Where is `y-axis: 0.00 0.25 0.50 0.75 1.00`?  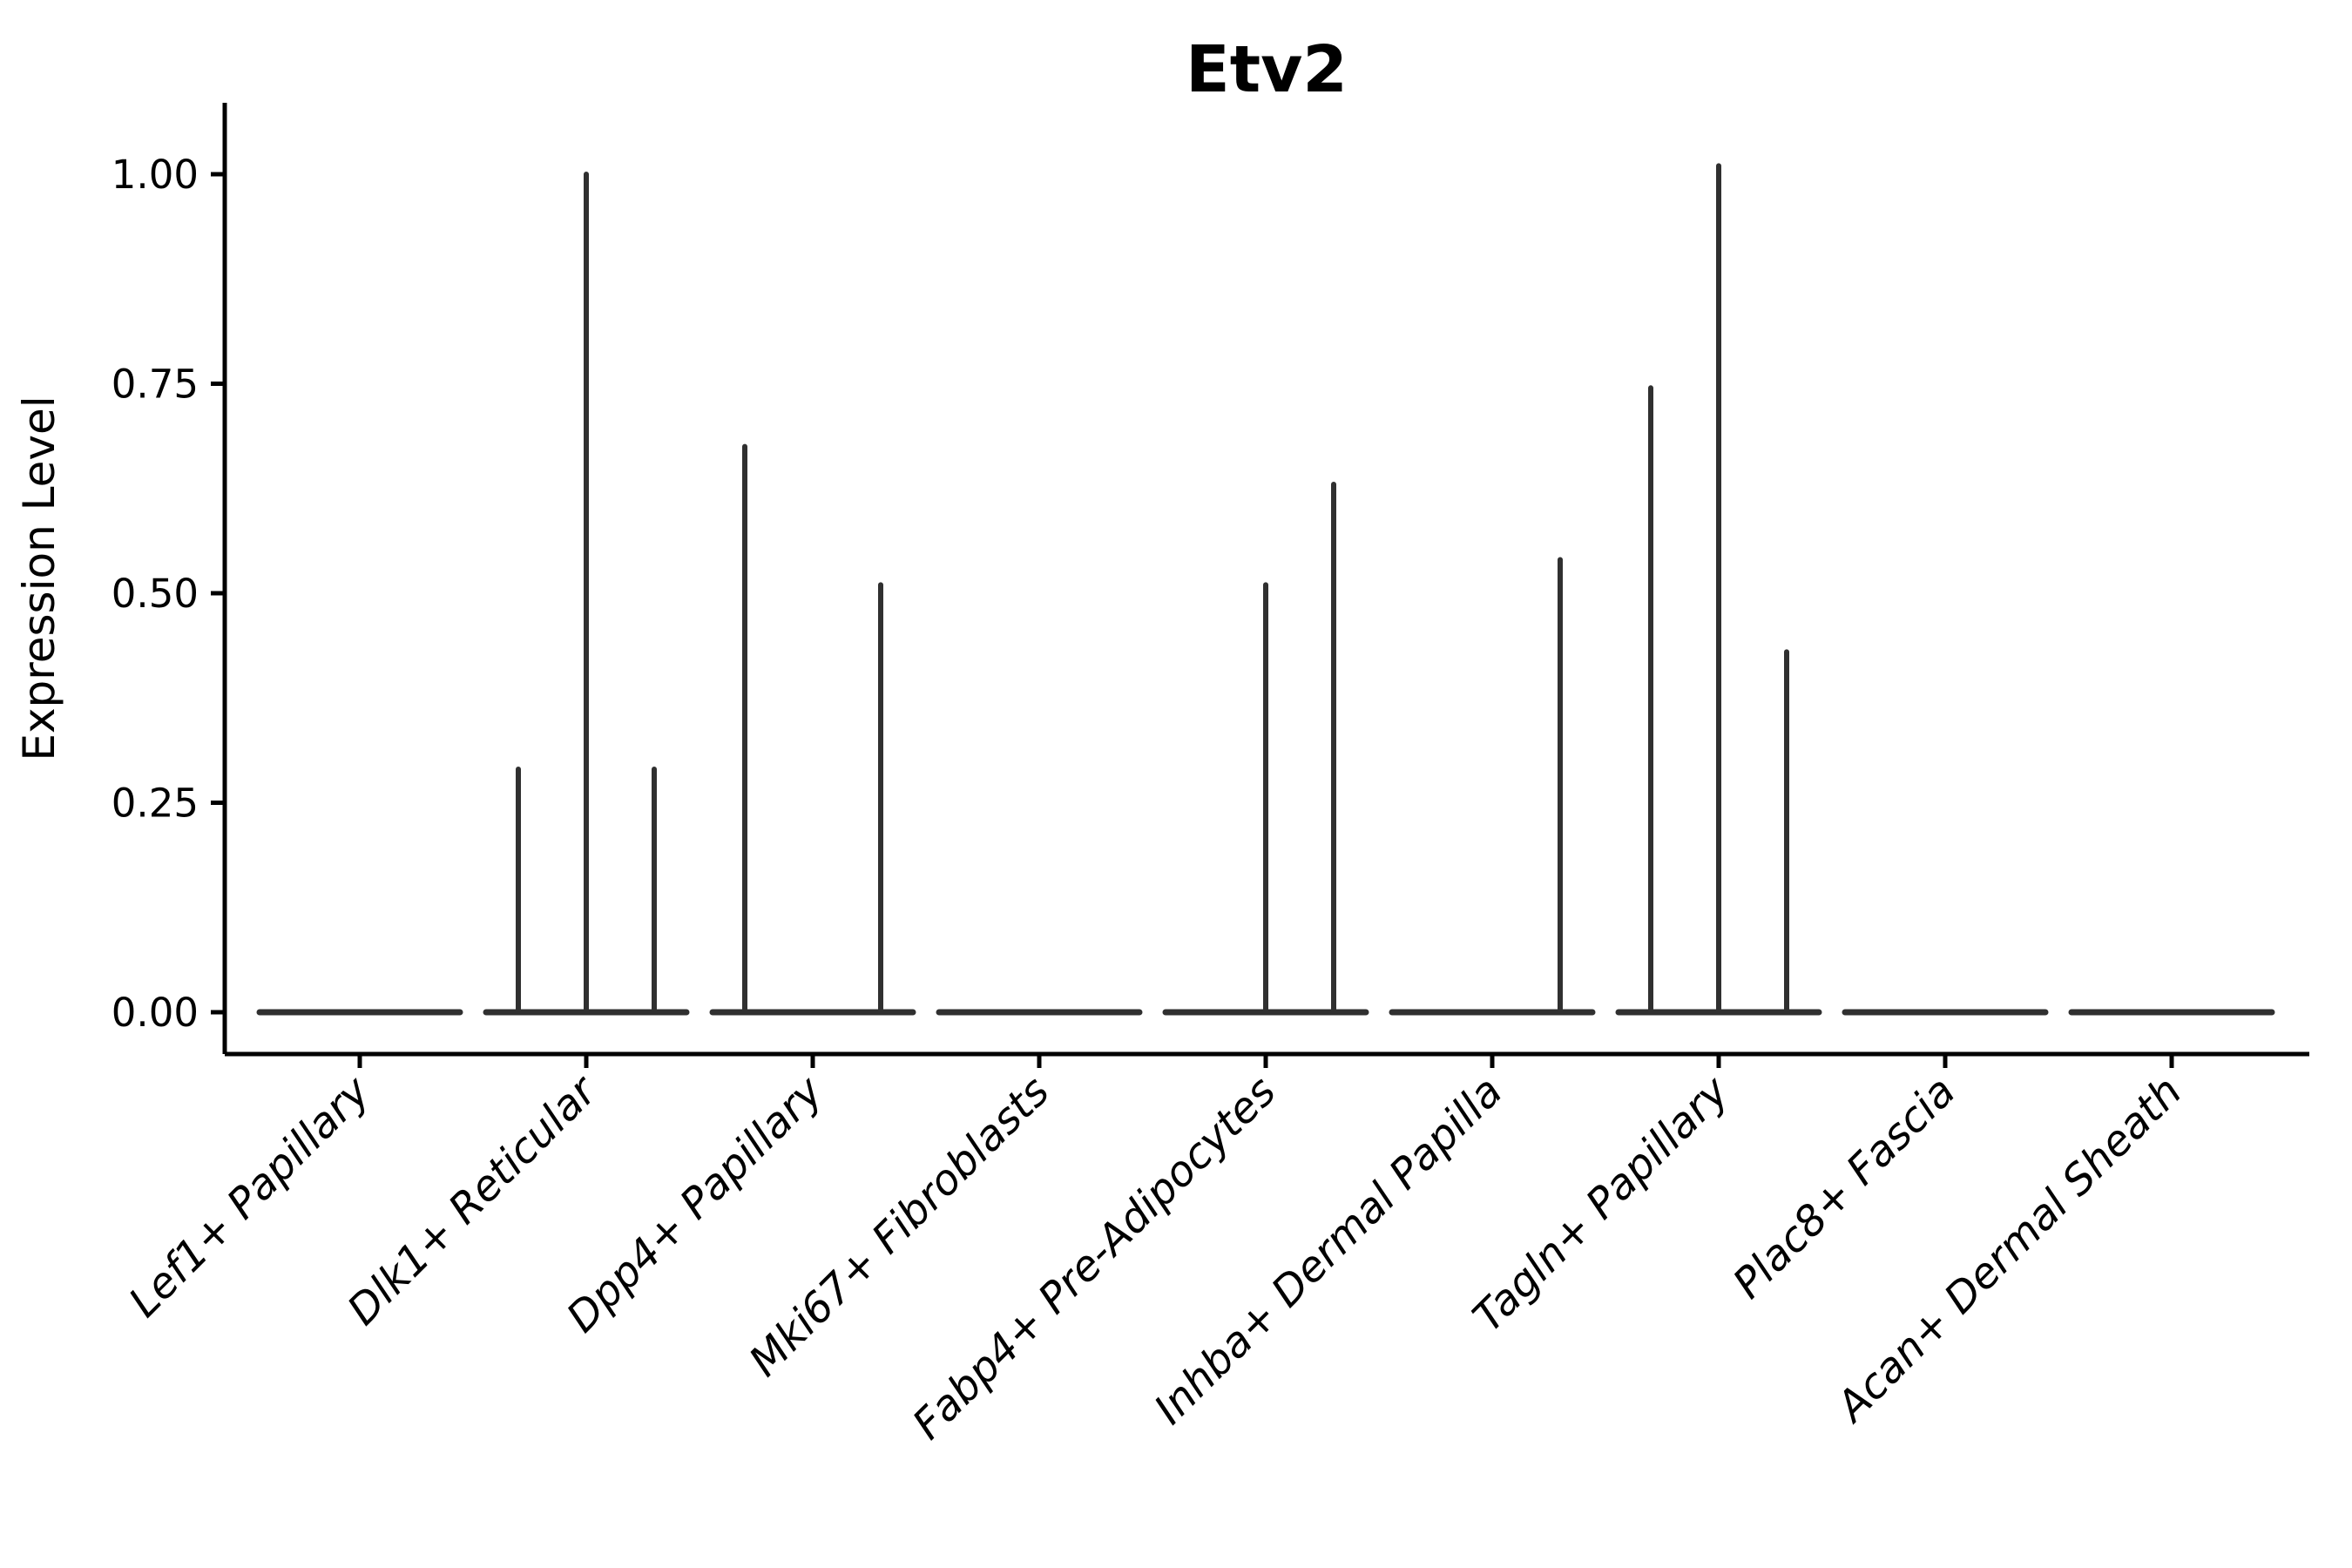 y-axis: 0.00 0.25 0.50 0.75 1.00 is located at coordinates (169, 578).